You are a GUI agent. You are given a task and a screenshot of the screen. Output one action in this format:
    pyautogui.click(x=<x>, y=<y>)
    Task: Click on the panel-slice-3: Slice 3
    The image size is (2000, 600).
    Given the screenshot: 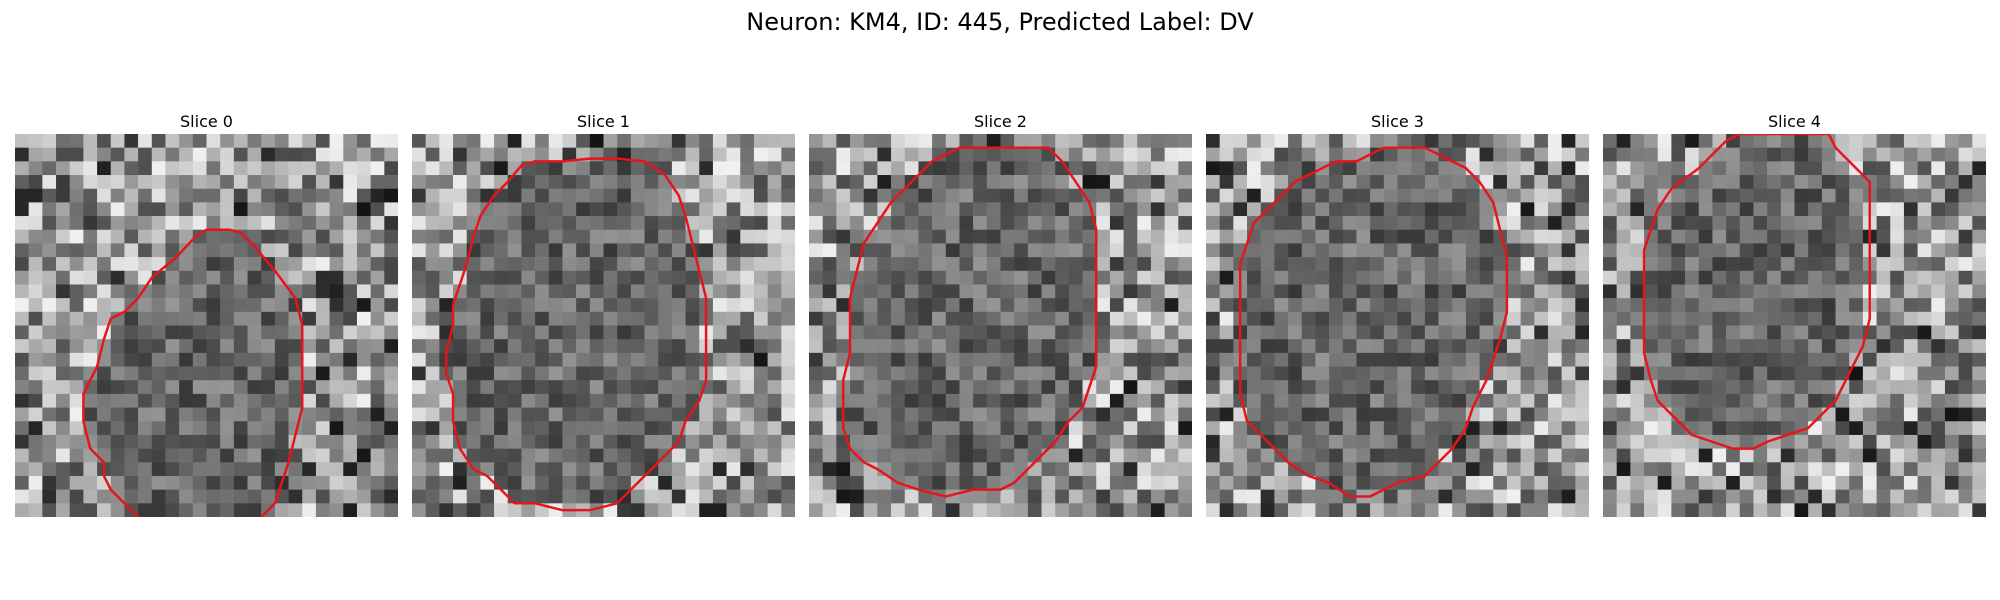 What is the action you would take?
    pyautogui.click(x=1397, y=313)
    